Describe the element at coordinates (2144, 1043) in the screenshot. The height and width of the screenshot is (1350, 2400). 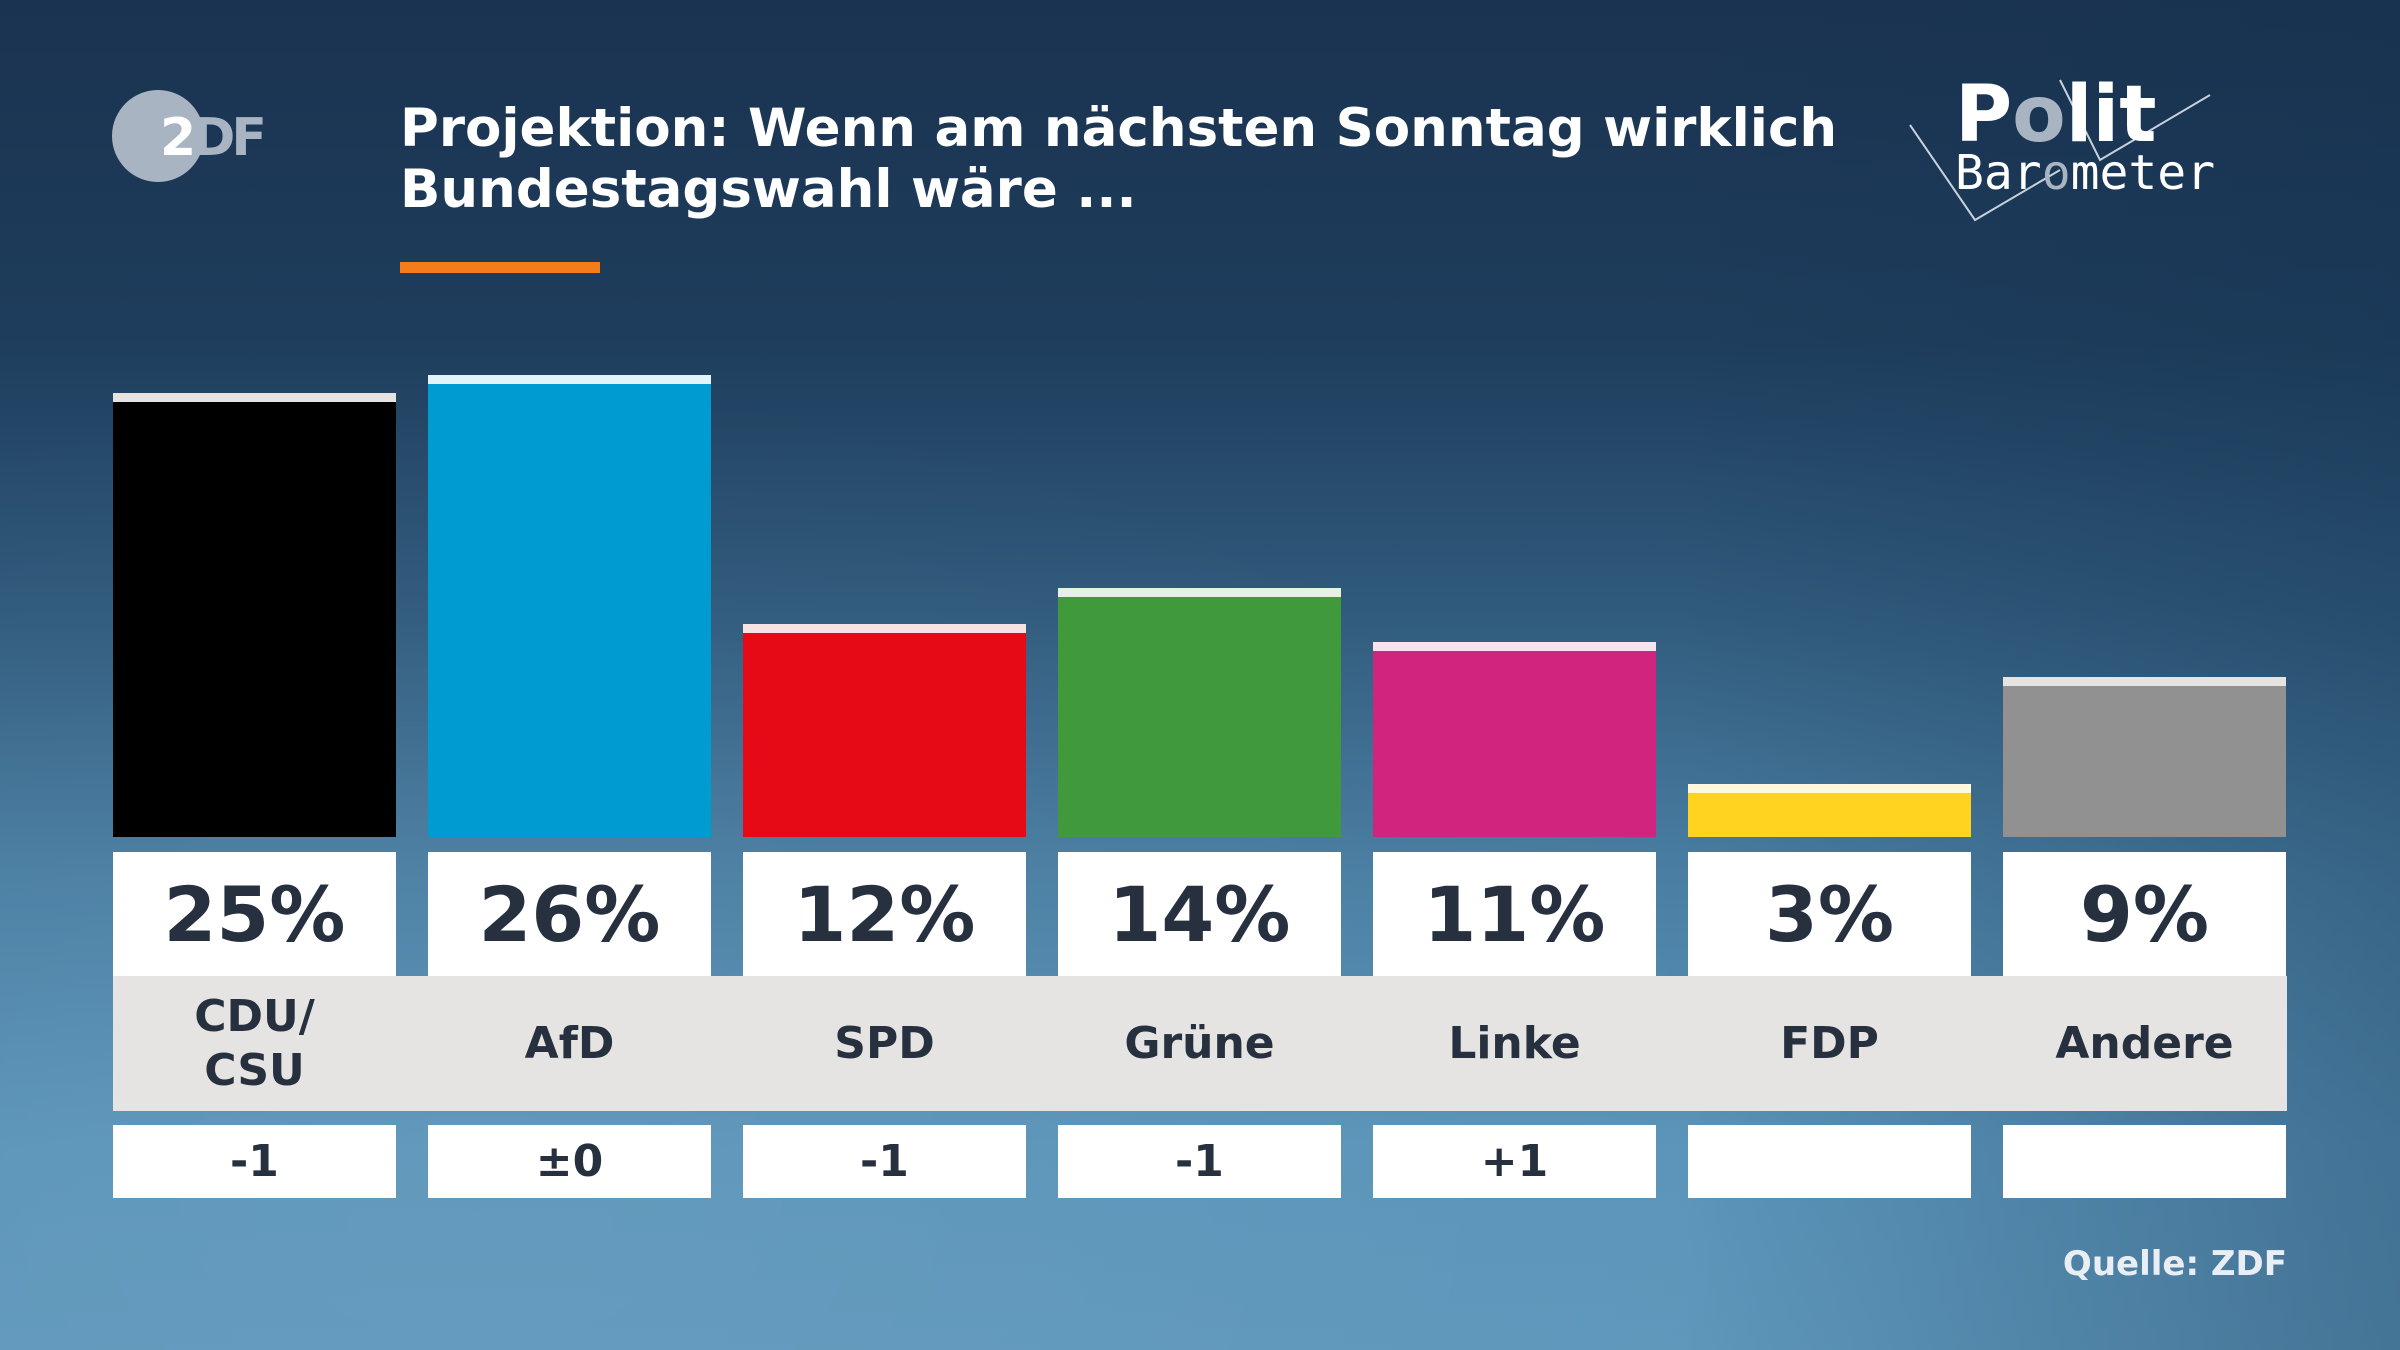
I see `category-label: Andere` at that location.